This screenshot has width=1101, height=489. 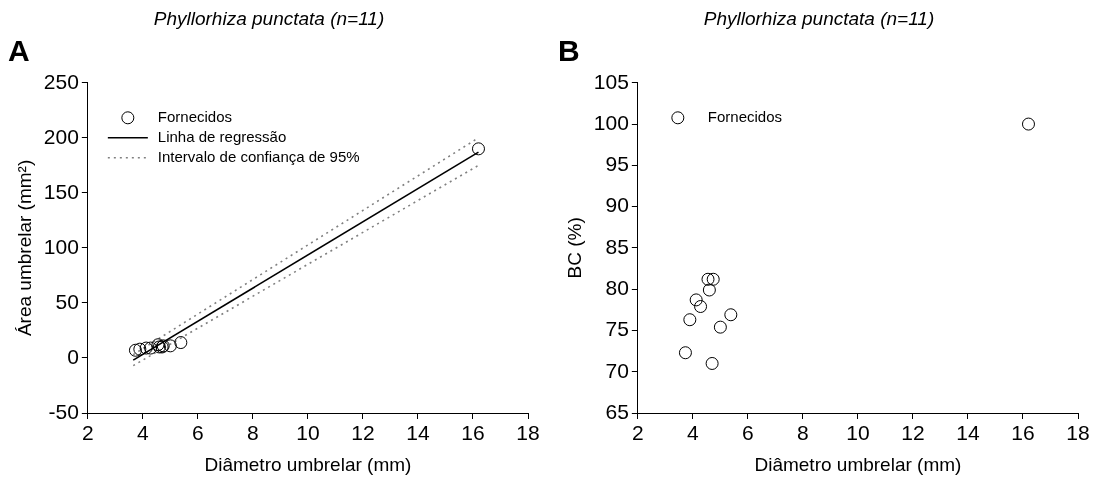 What do you see at coordinates (73, 356) in the screenshot?
I see `y-tick-label: 0` at bounding box center [73, 356].